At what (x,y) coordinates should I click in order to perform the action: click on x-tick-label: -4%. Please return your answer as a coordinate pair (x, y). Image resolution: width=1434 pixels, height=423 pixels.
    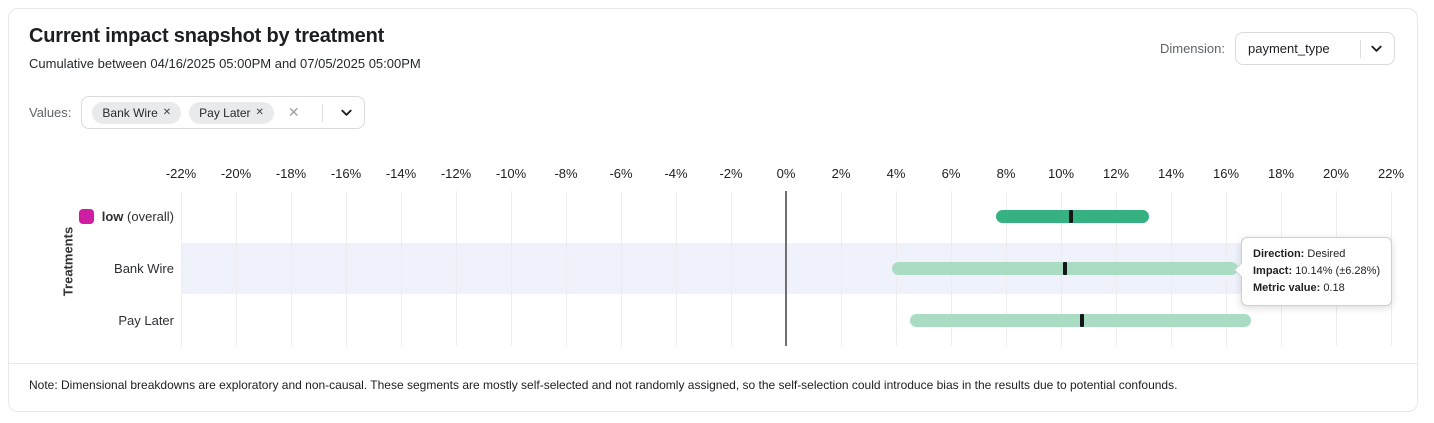
    Looking at the image, I should click on (676, 173).